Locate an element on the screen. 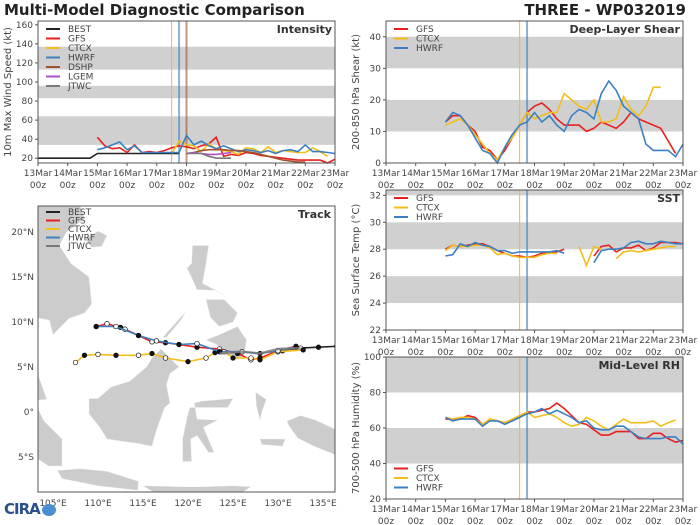  landmass-sumatra is located at coordinates (50, 437).